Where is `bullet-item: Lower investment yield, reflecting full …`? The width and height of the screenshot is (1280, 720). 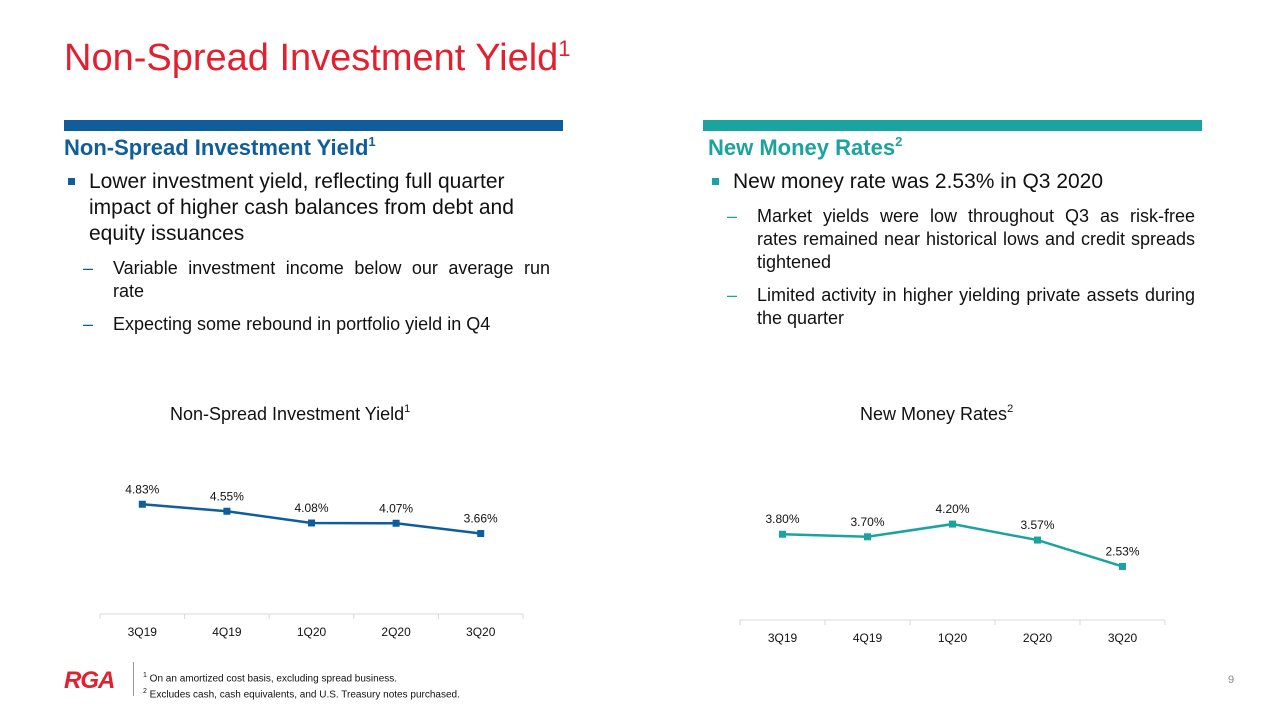
bullet-item: Lower investment yield, reflecting full … is located at coordinates (307, 208).